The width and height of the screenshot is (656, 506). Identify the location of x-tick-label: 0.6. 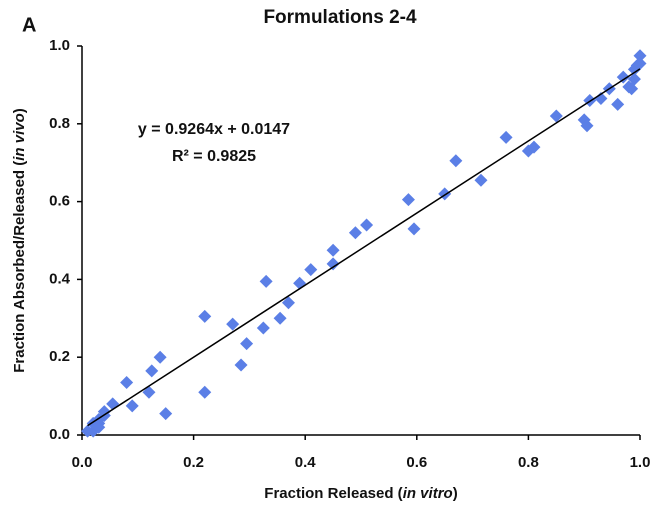
(416, 462).